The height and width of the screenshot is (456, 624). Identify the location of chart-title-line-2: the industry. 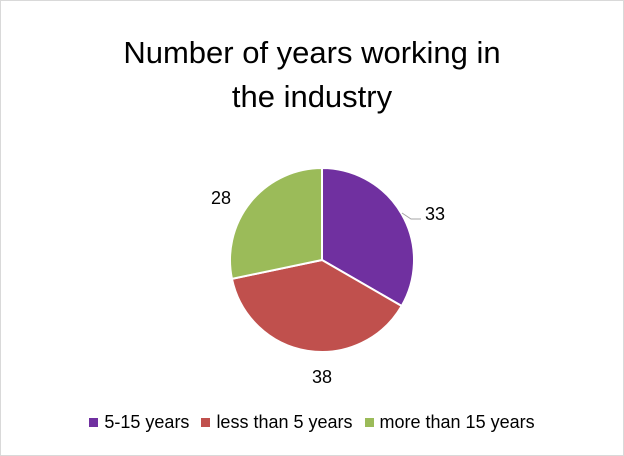
(312, 96).